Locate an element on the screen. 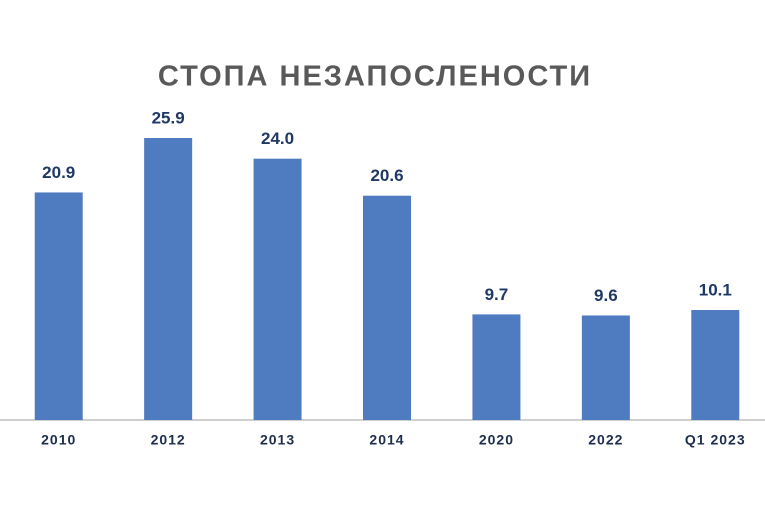 This screenshot has width=765, height=510. value-label: 20.6 is located at coordinates (386, 175).